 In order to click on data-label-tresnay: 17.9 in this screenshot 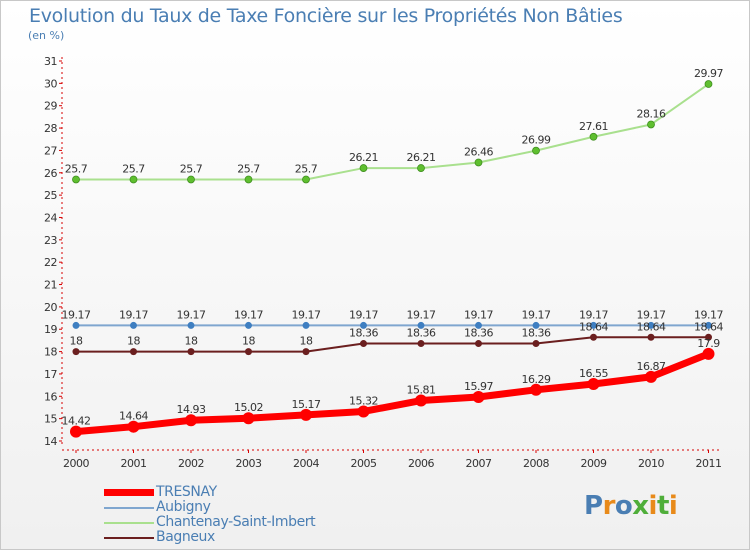, I will do `click(708, 343)`.